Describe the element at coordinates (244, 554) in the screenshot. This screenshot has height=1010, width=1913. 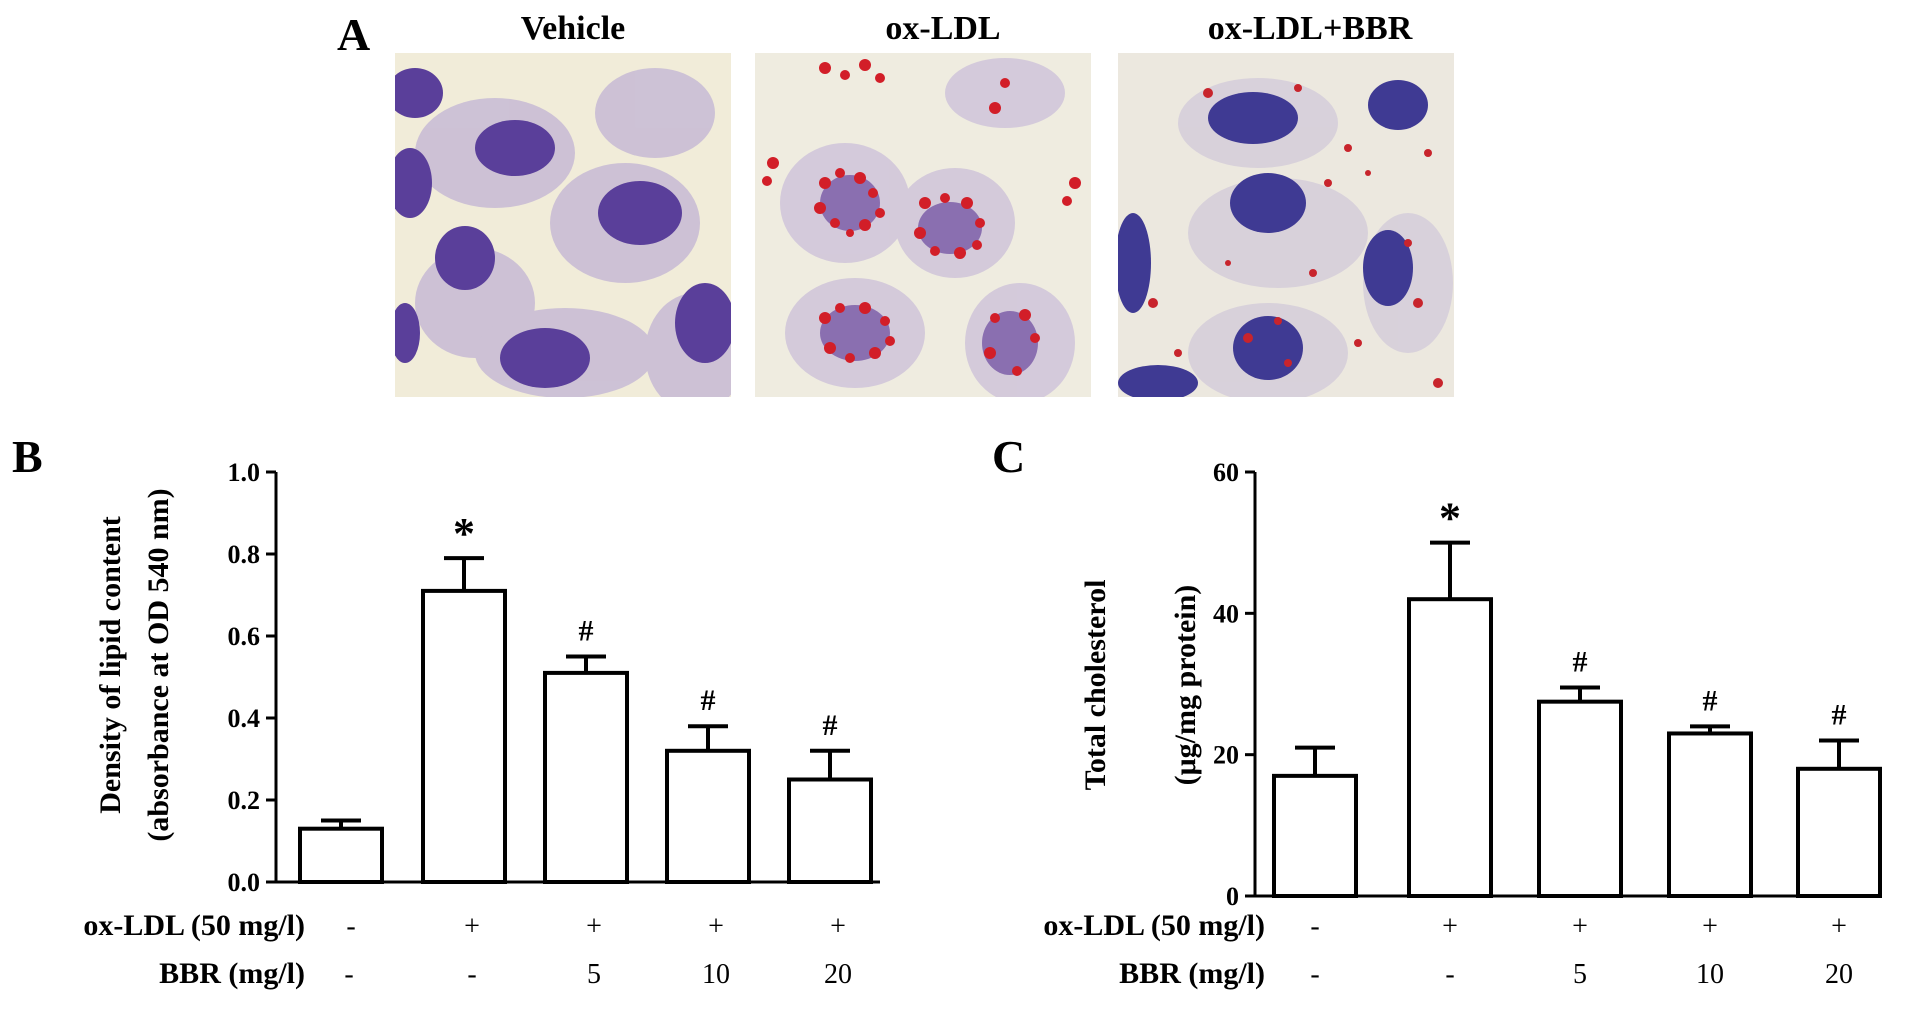
I see `y-tick-label: 0.8` at that location.